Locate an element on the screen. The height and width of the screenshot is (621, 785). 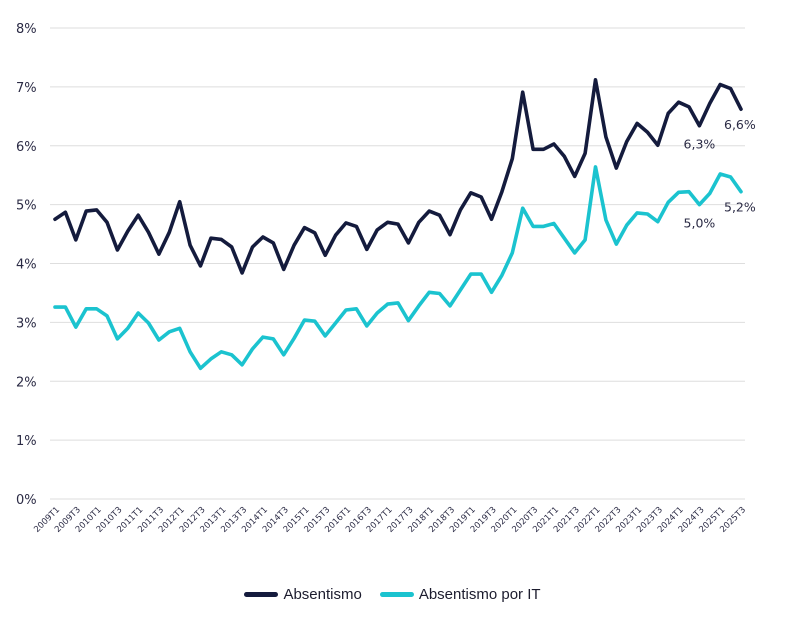
y-tick-label: 5% is located at coordinates (26, 206).